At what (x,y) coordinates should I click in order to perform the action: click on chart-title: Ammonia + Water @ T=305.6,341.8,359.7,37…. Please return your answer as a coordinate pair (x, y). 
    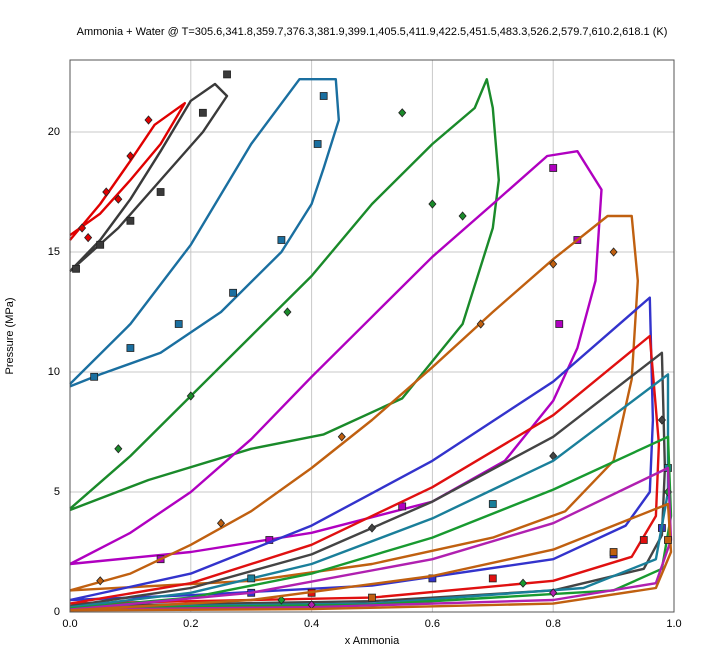
    Looking at the image, I should click on (372, 32).